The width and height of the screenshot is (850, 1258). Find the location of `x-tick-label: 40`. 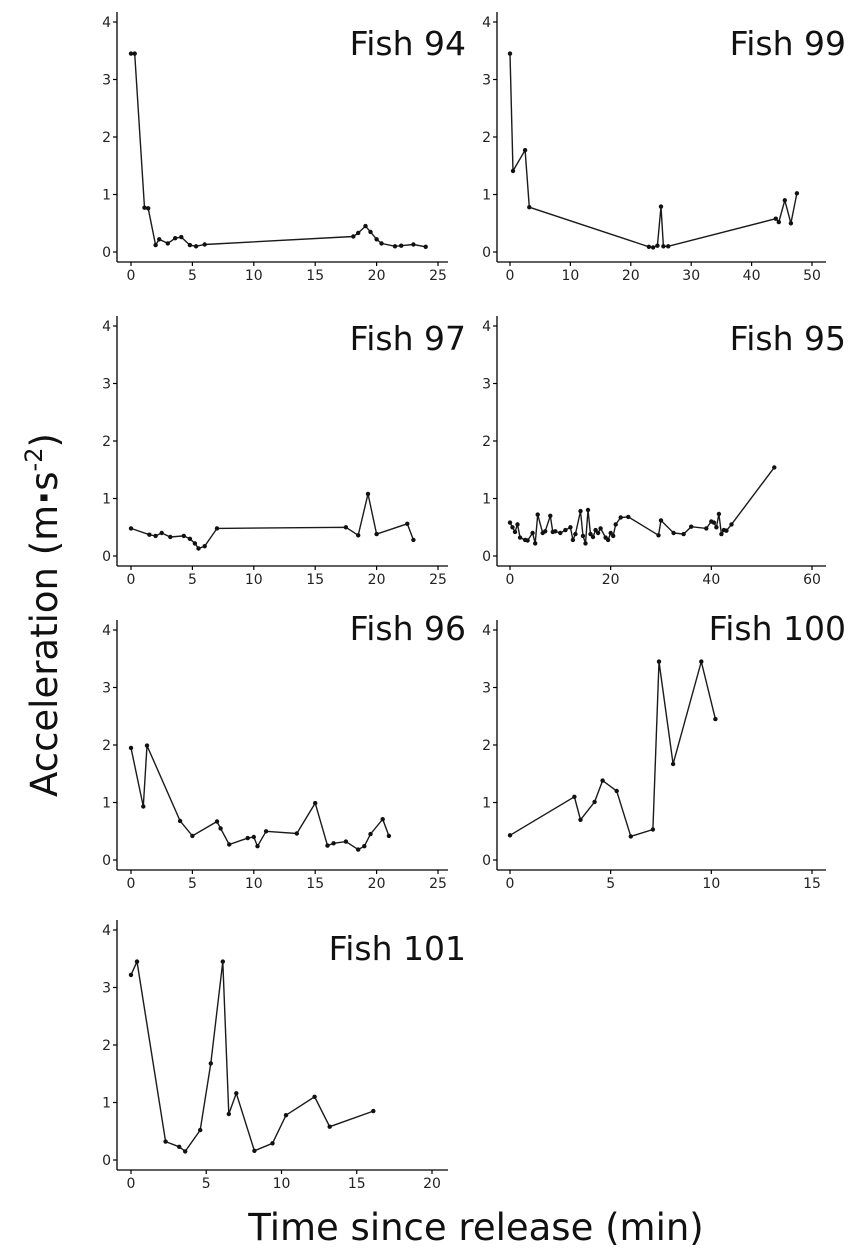

x-tick-label: 40 is located at coordinates (752, 276).